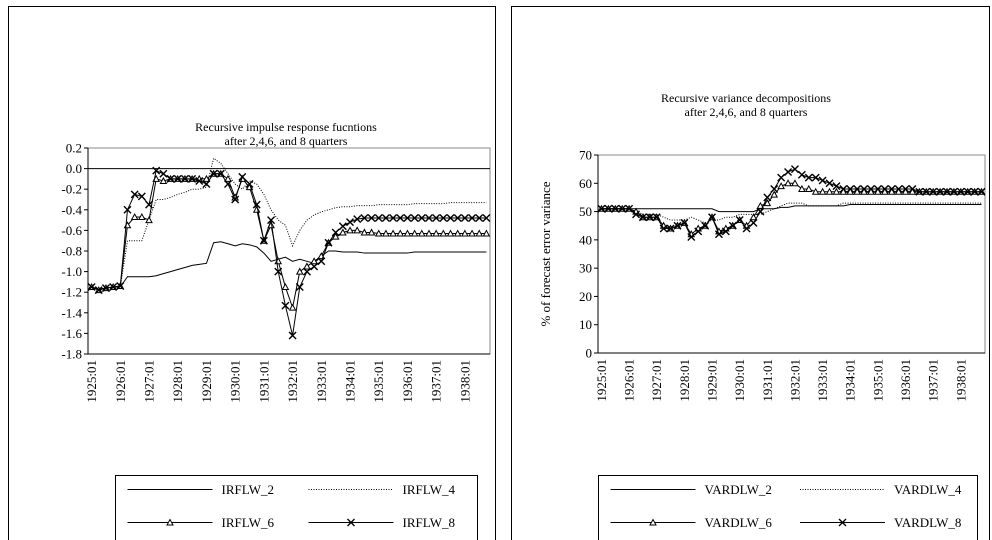  I want to click on x-tick-label: 1926:01, so click(120, 381).